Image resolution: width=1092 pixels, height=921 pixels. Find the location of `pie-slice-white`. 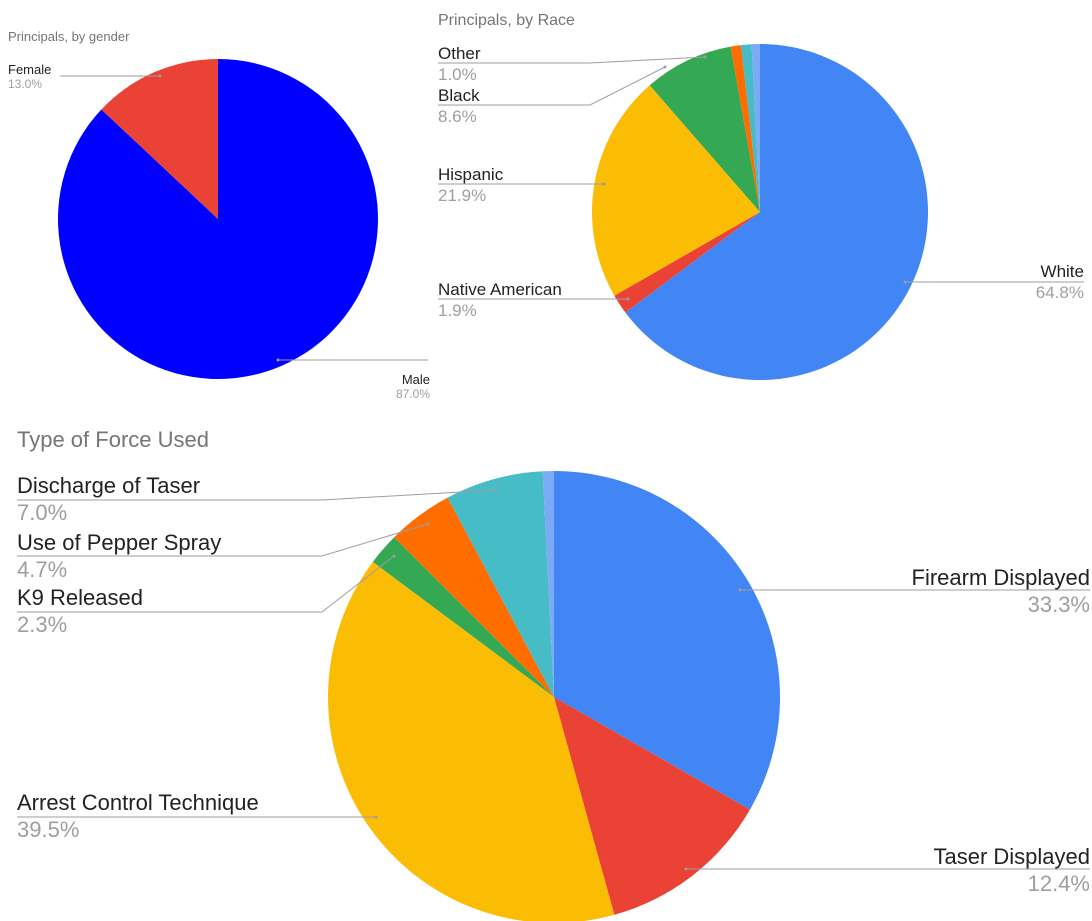

pie-slice-white is located at coordinates (776, 212).